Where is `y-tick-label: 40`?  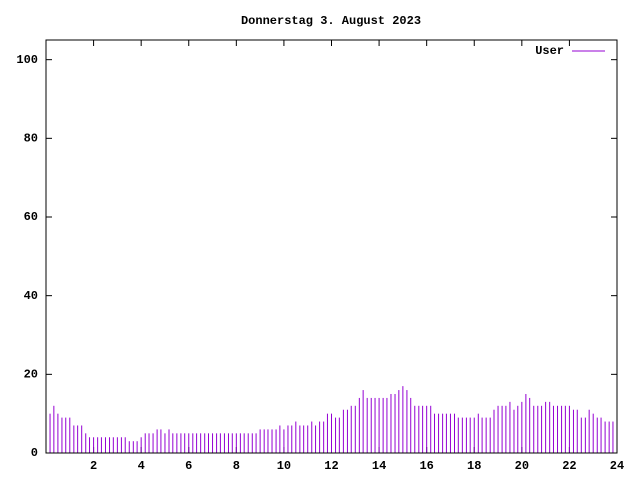
y-tick-label: 40 is located at coordinates (31, 296).